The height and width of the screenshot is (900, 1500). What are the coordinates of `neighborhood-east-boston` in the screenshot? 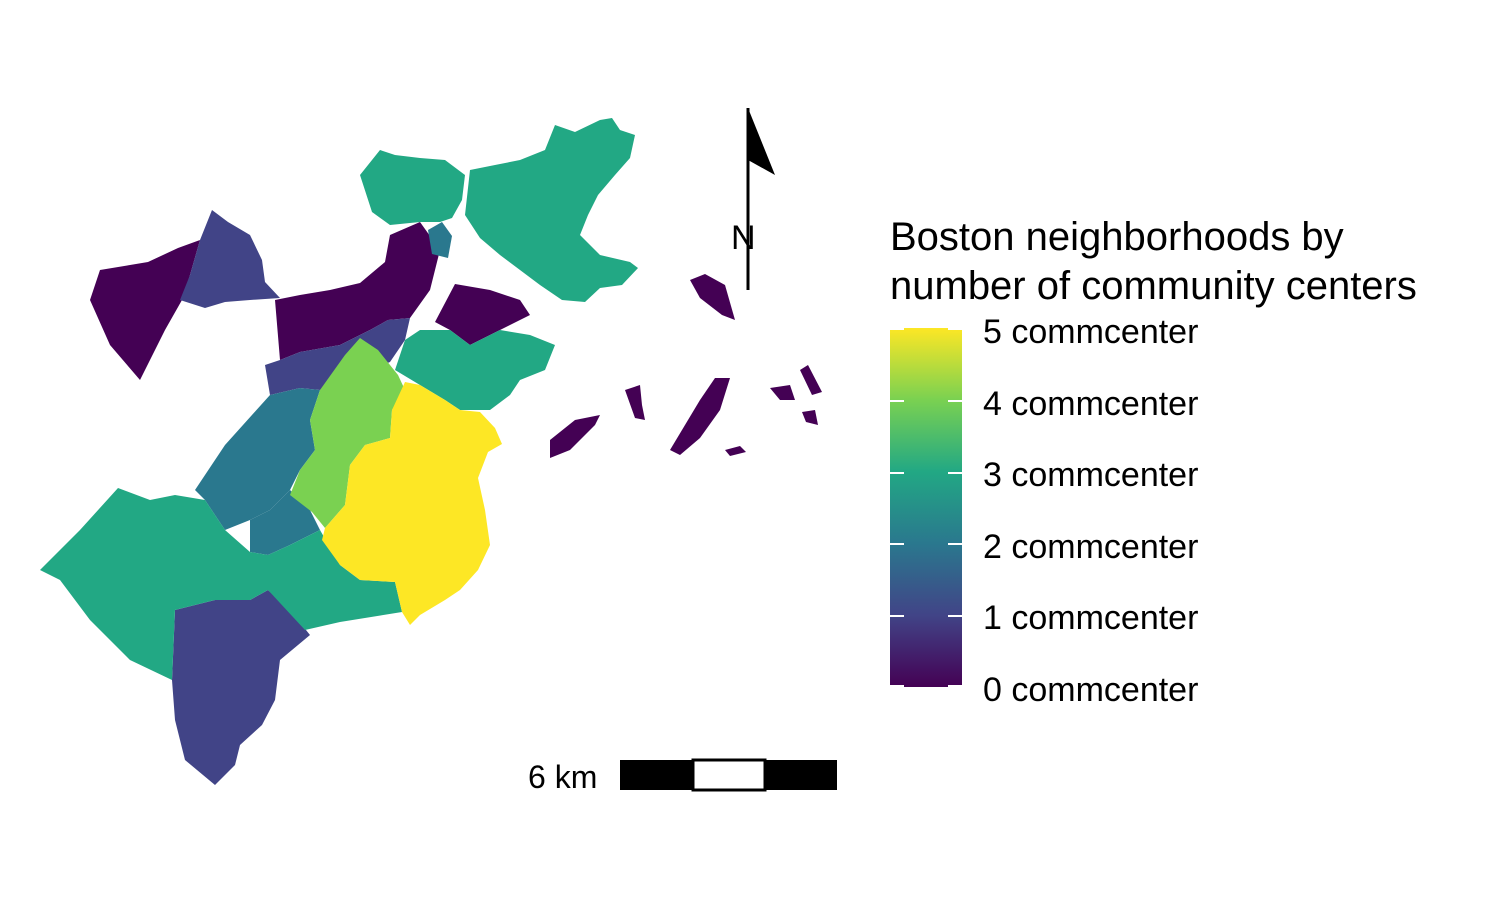 It's located at (551, 210).